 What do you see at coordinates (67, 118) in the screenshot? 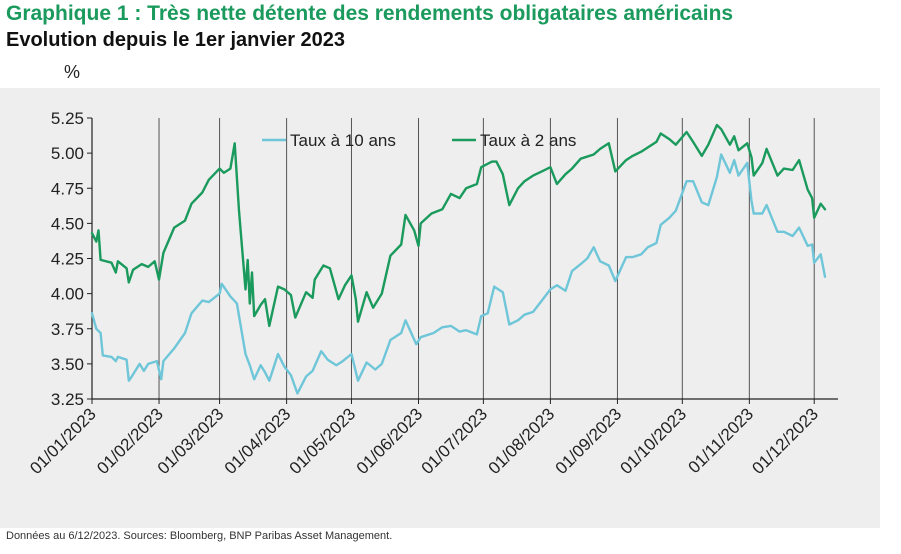
I see `y-tick-label: 5.25` at bounding box center [67, 118].